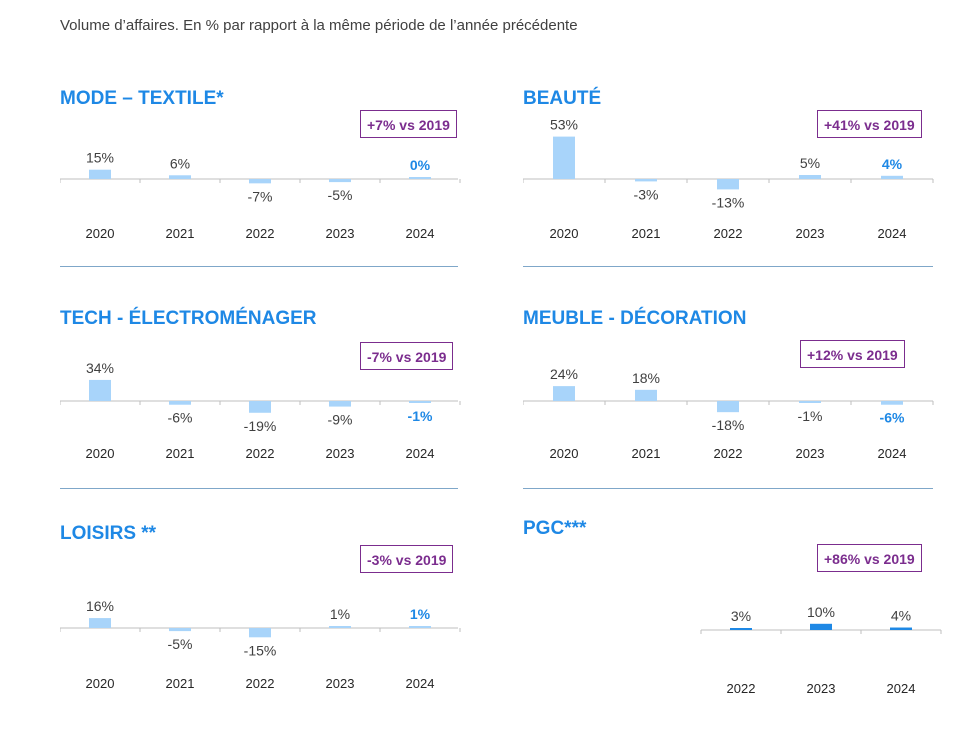 The height and width of the screenshot is (733, 972). Describe the element at coordinates (260, 426) in the screenshot. I see `data-label: -19%` at that location.